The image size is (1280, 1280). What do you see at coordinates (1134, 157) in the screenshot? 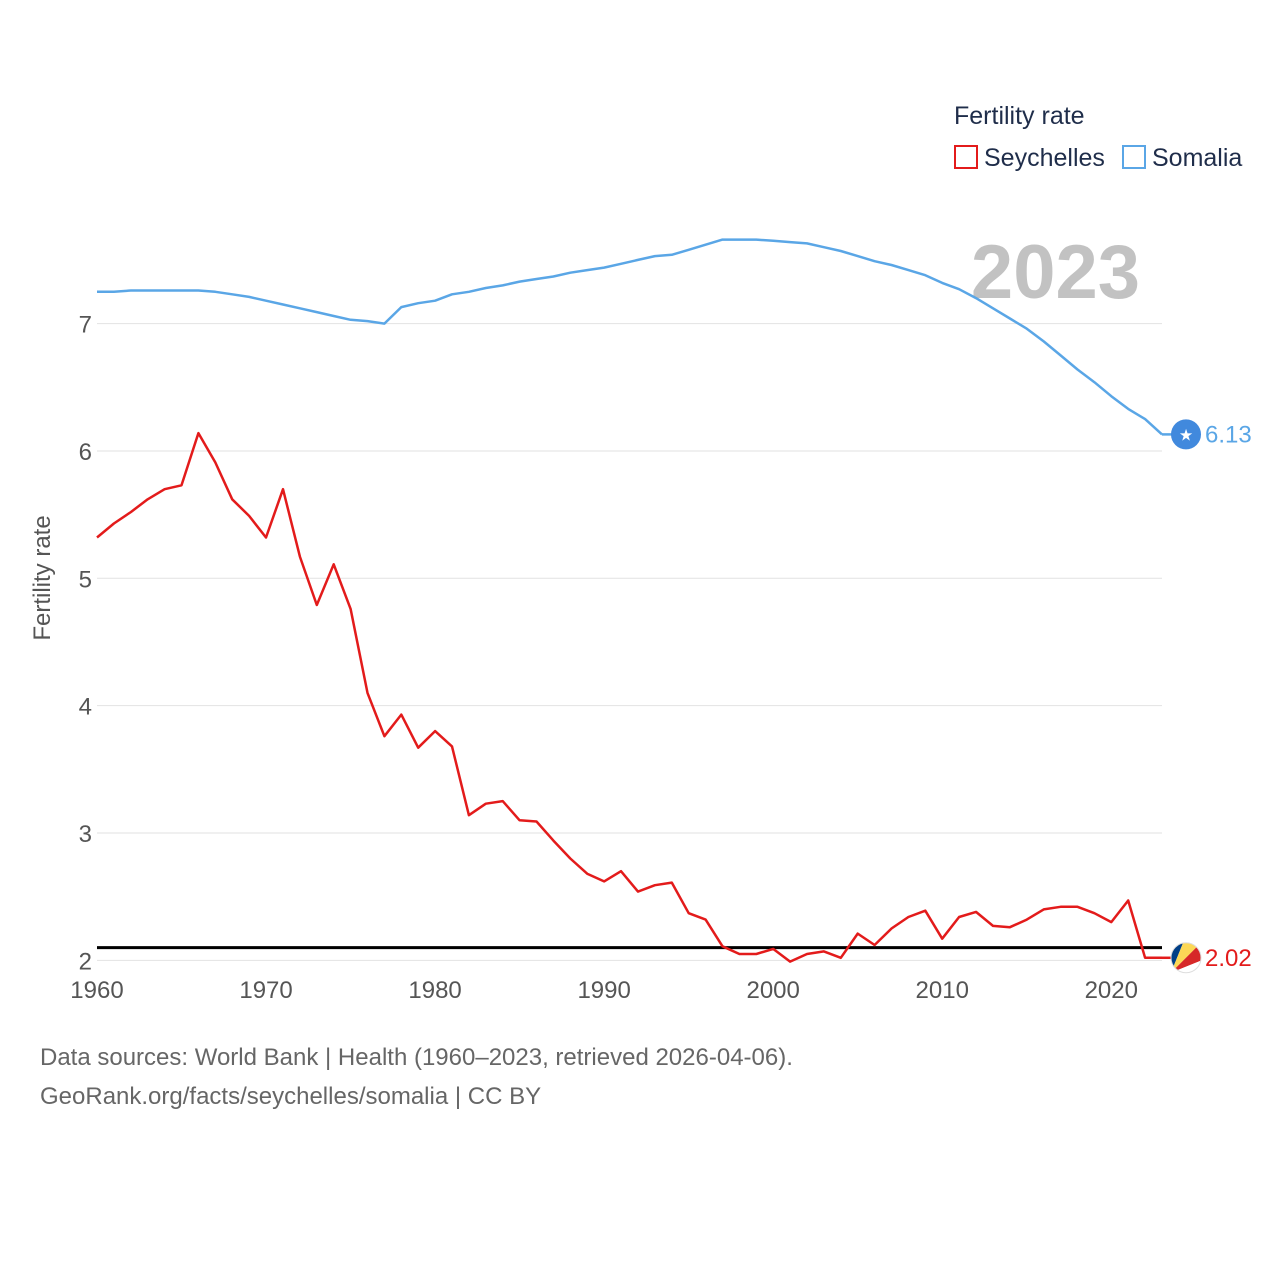
I see `legend-swatch-somalia` at bounding box center [1134, 157].